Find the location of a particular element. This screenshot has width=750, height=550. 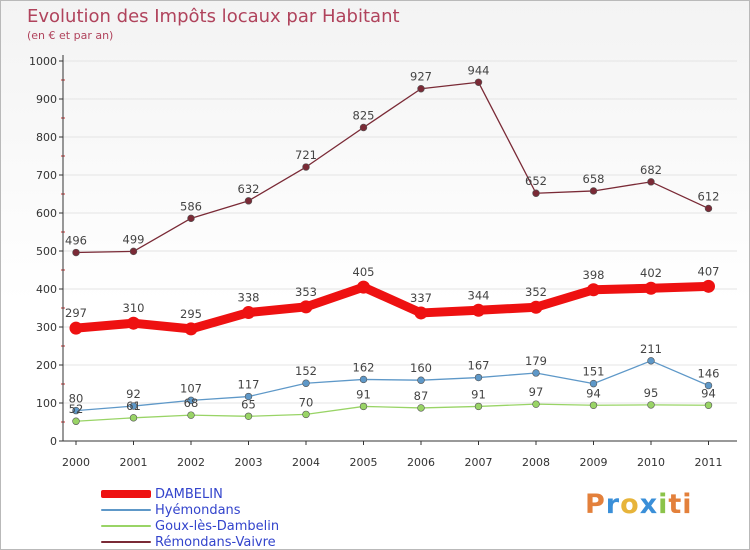

data-label: 91 is located at coordinates (478, 394).